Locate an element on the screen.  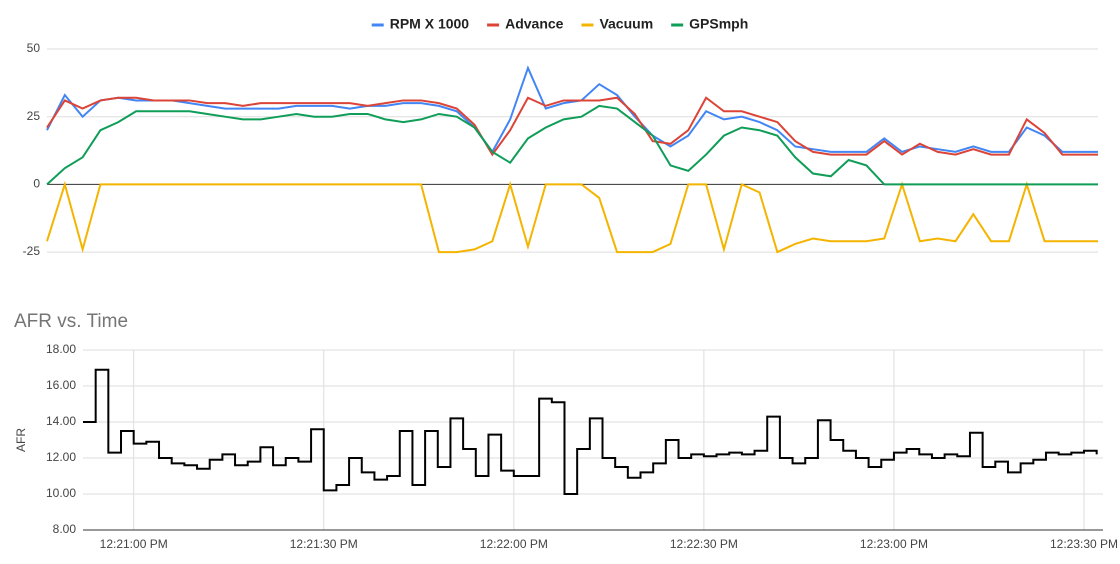
y-tick-label: 10.00 is located at coordinates (61, 493).